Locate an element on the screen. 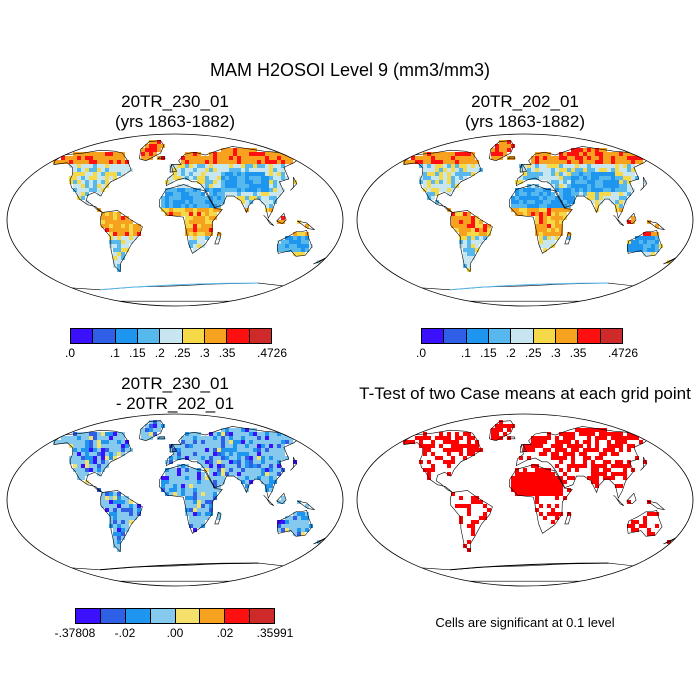 This screenshot has width=700, height=700. panel-title-line-1: 20TR_202_01 is located at coordinates (525, 101).